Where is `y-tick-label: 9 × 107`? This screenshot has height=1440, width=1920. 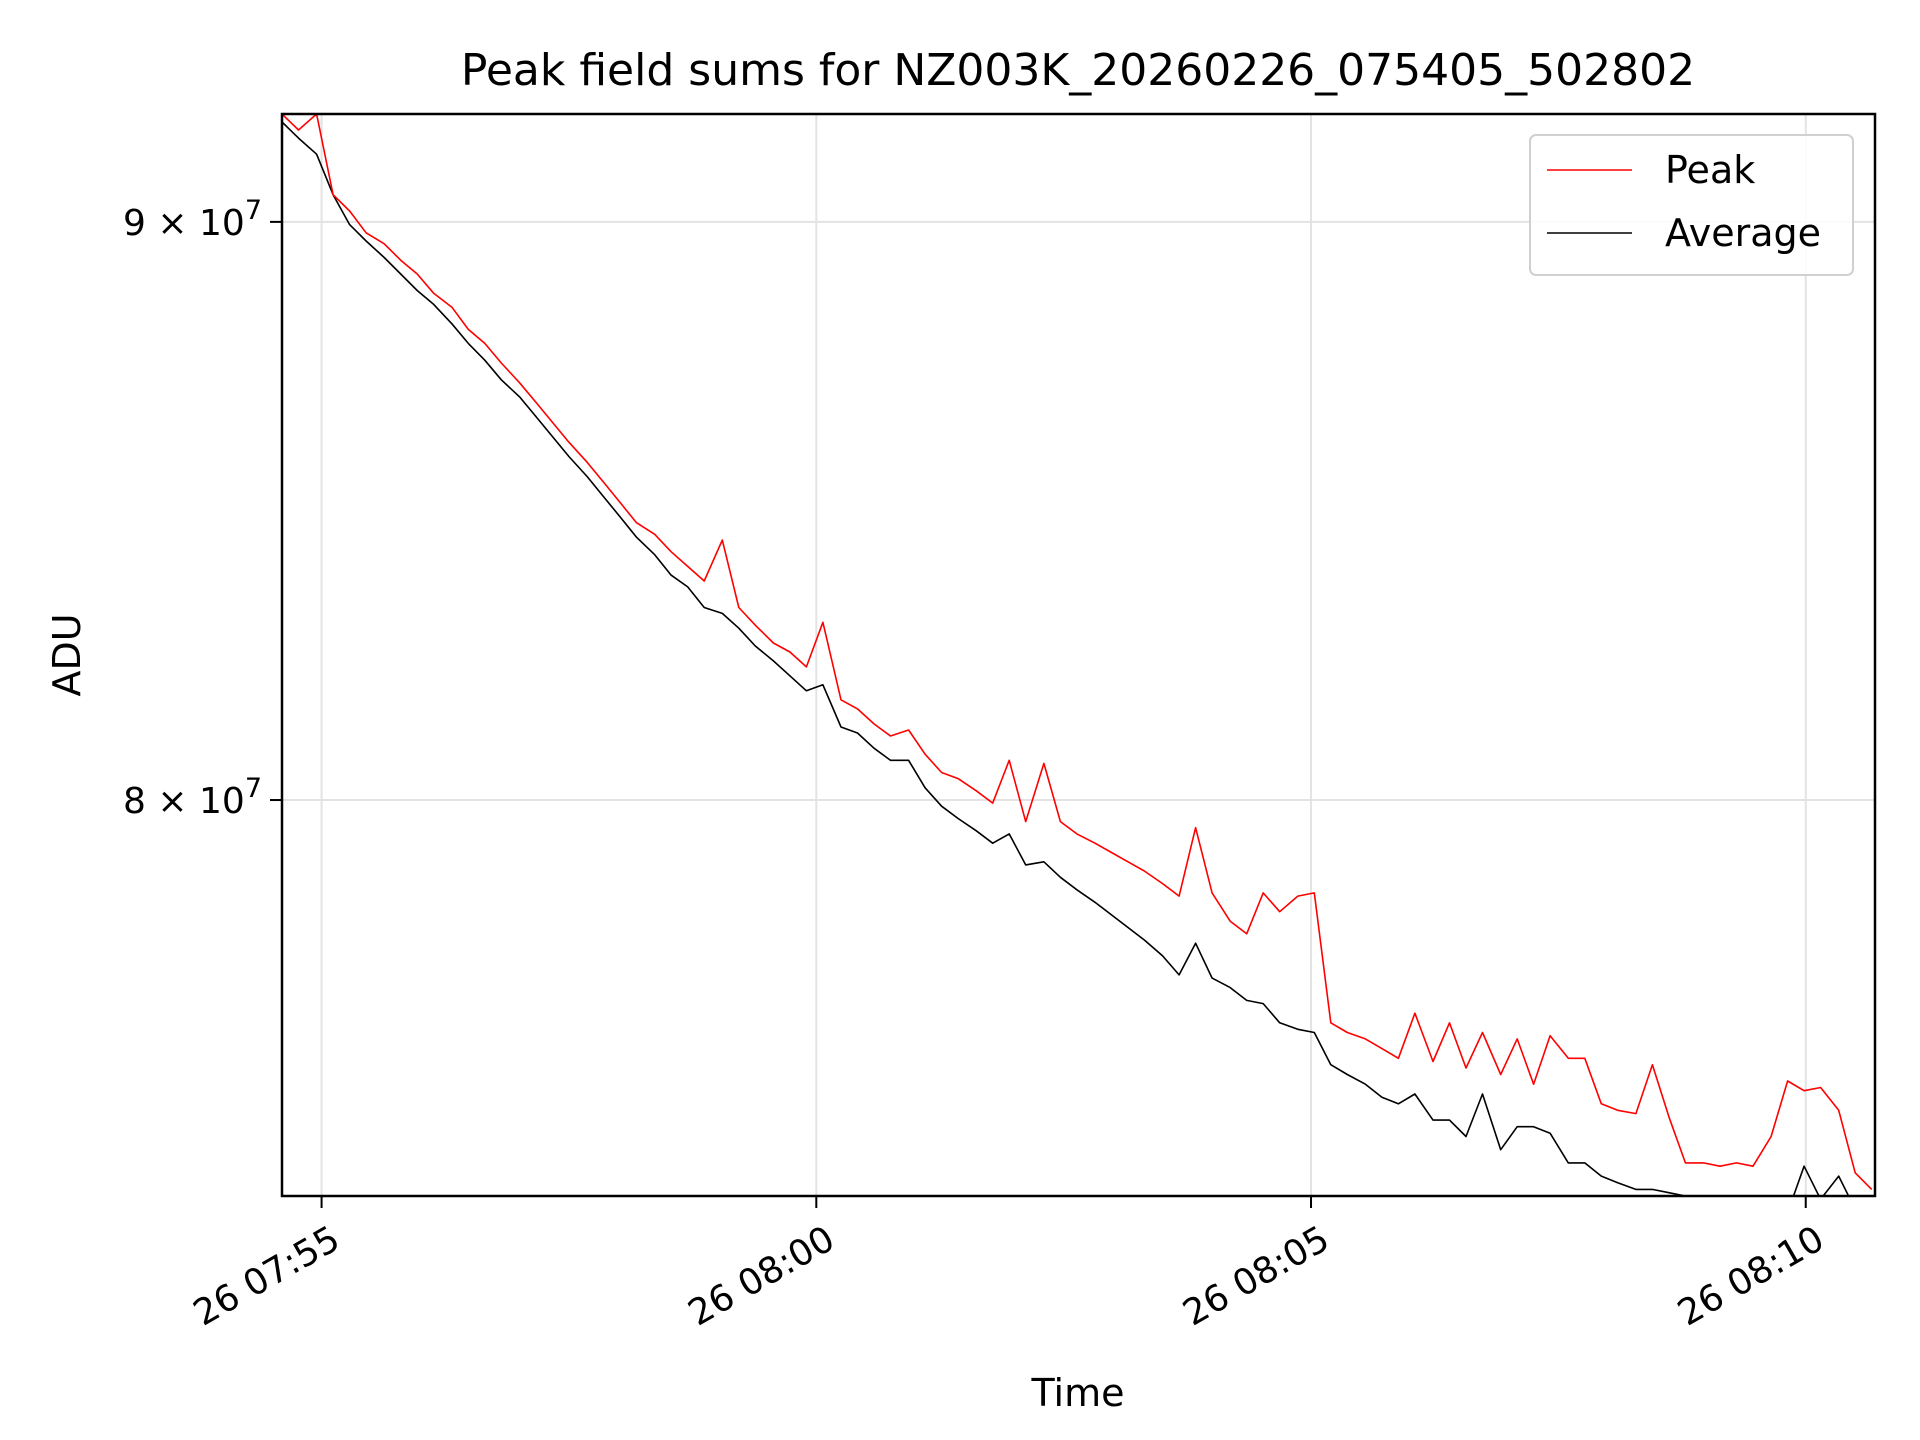 y-tick-label: 9 × 107 is located at coordinates (192, 219).